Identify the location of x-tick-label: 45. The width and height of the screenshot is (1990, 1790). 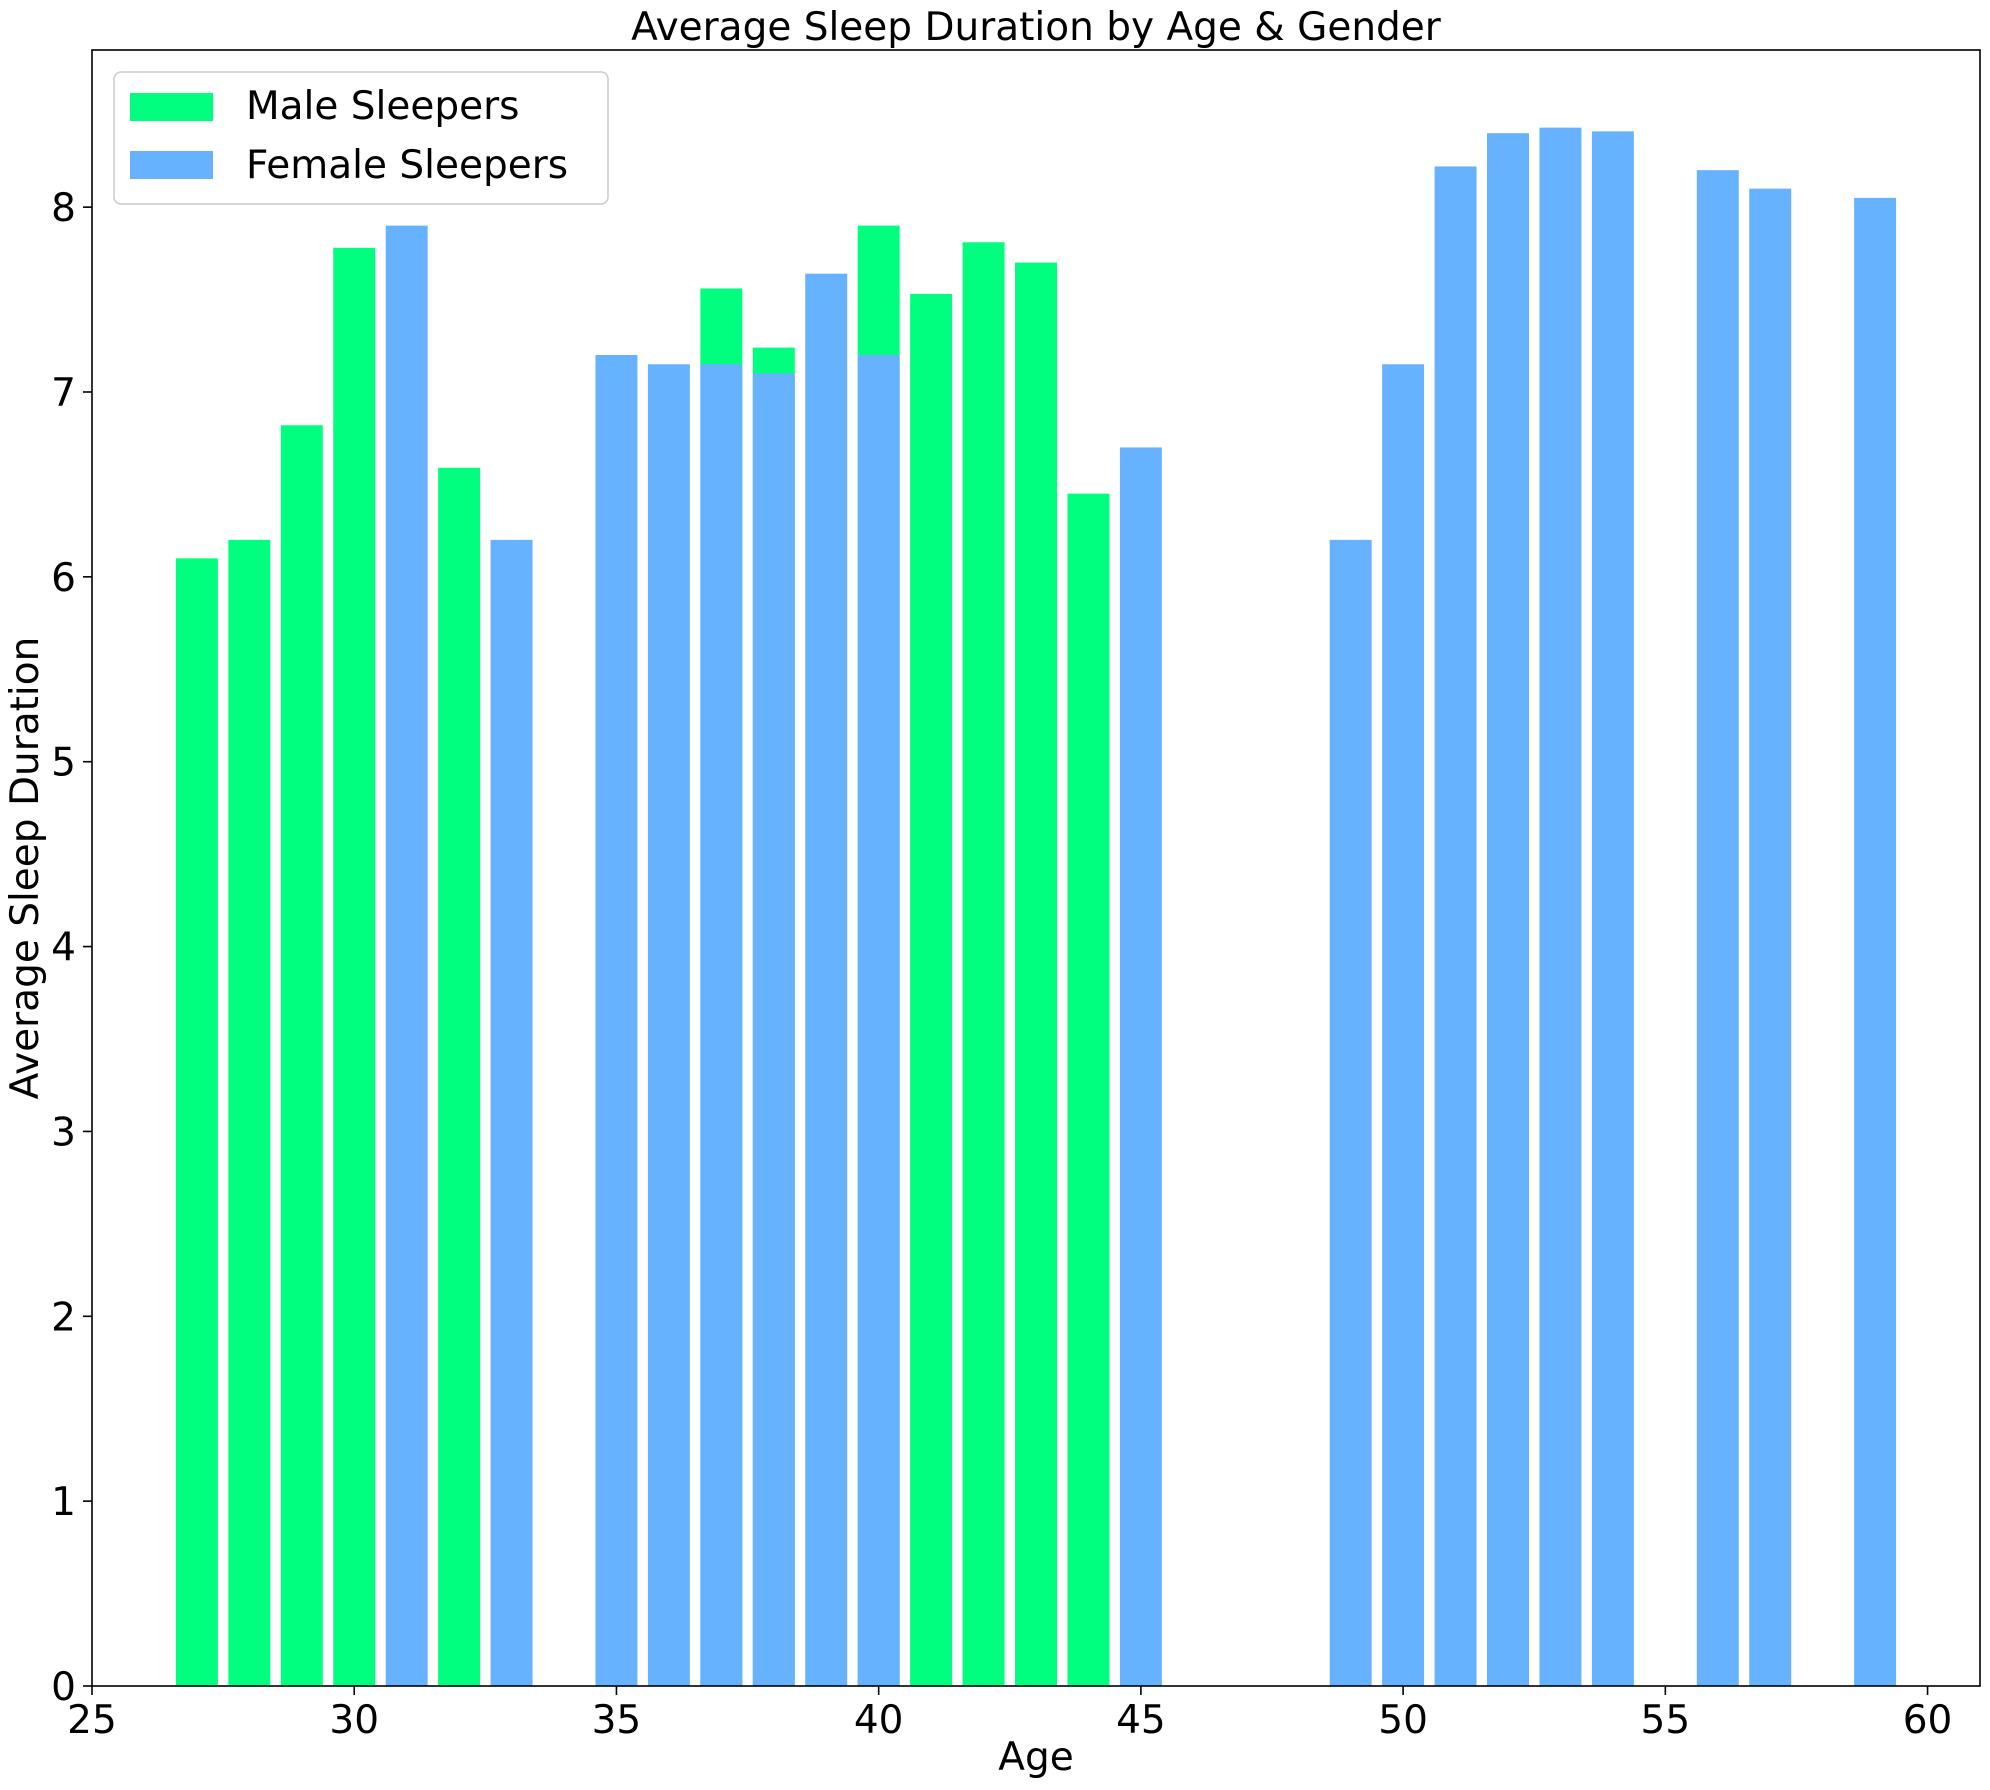
(1141, 1720).